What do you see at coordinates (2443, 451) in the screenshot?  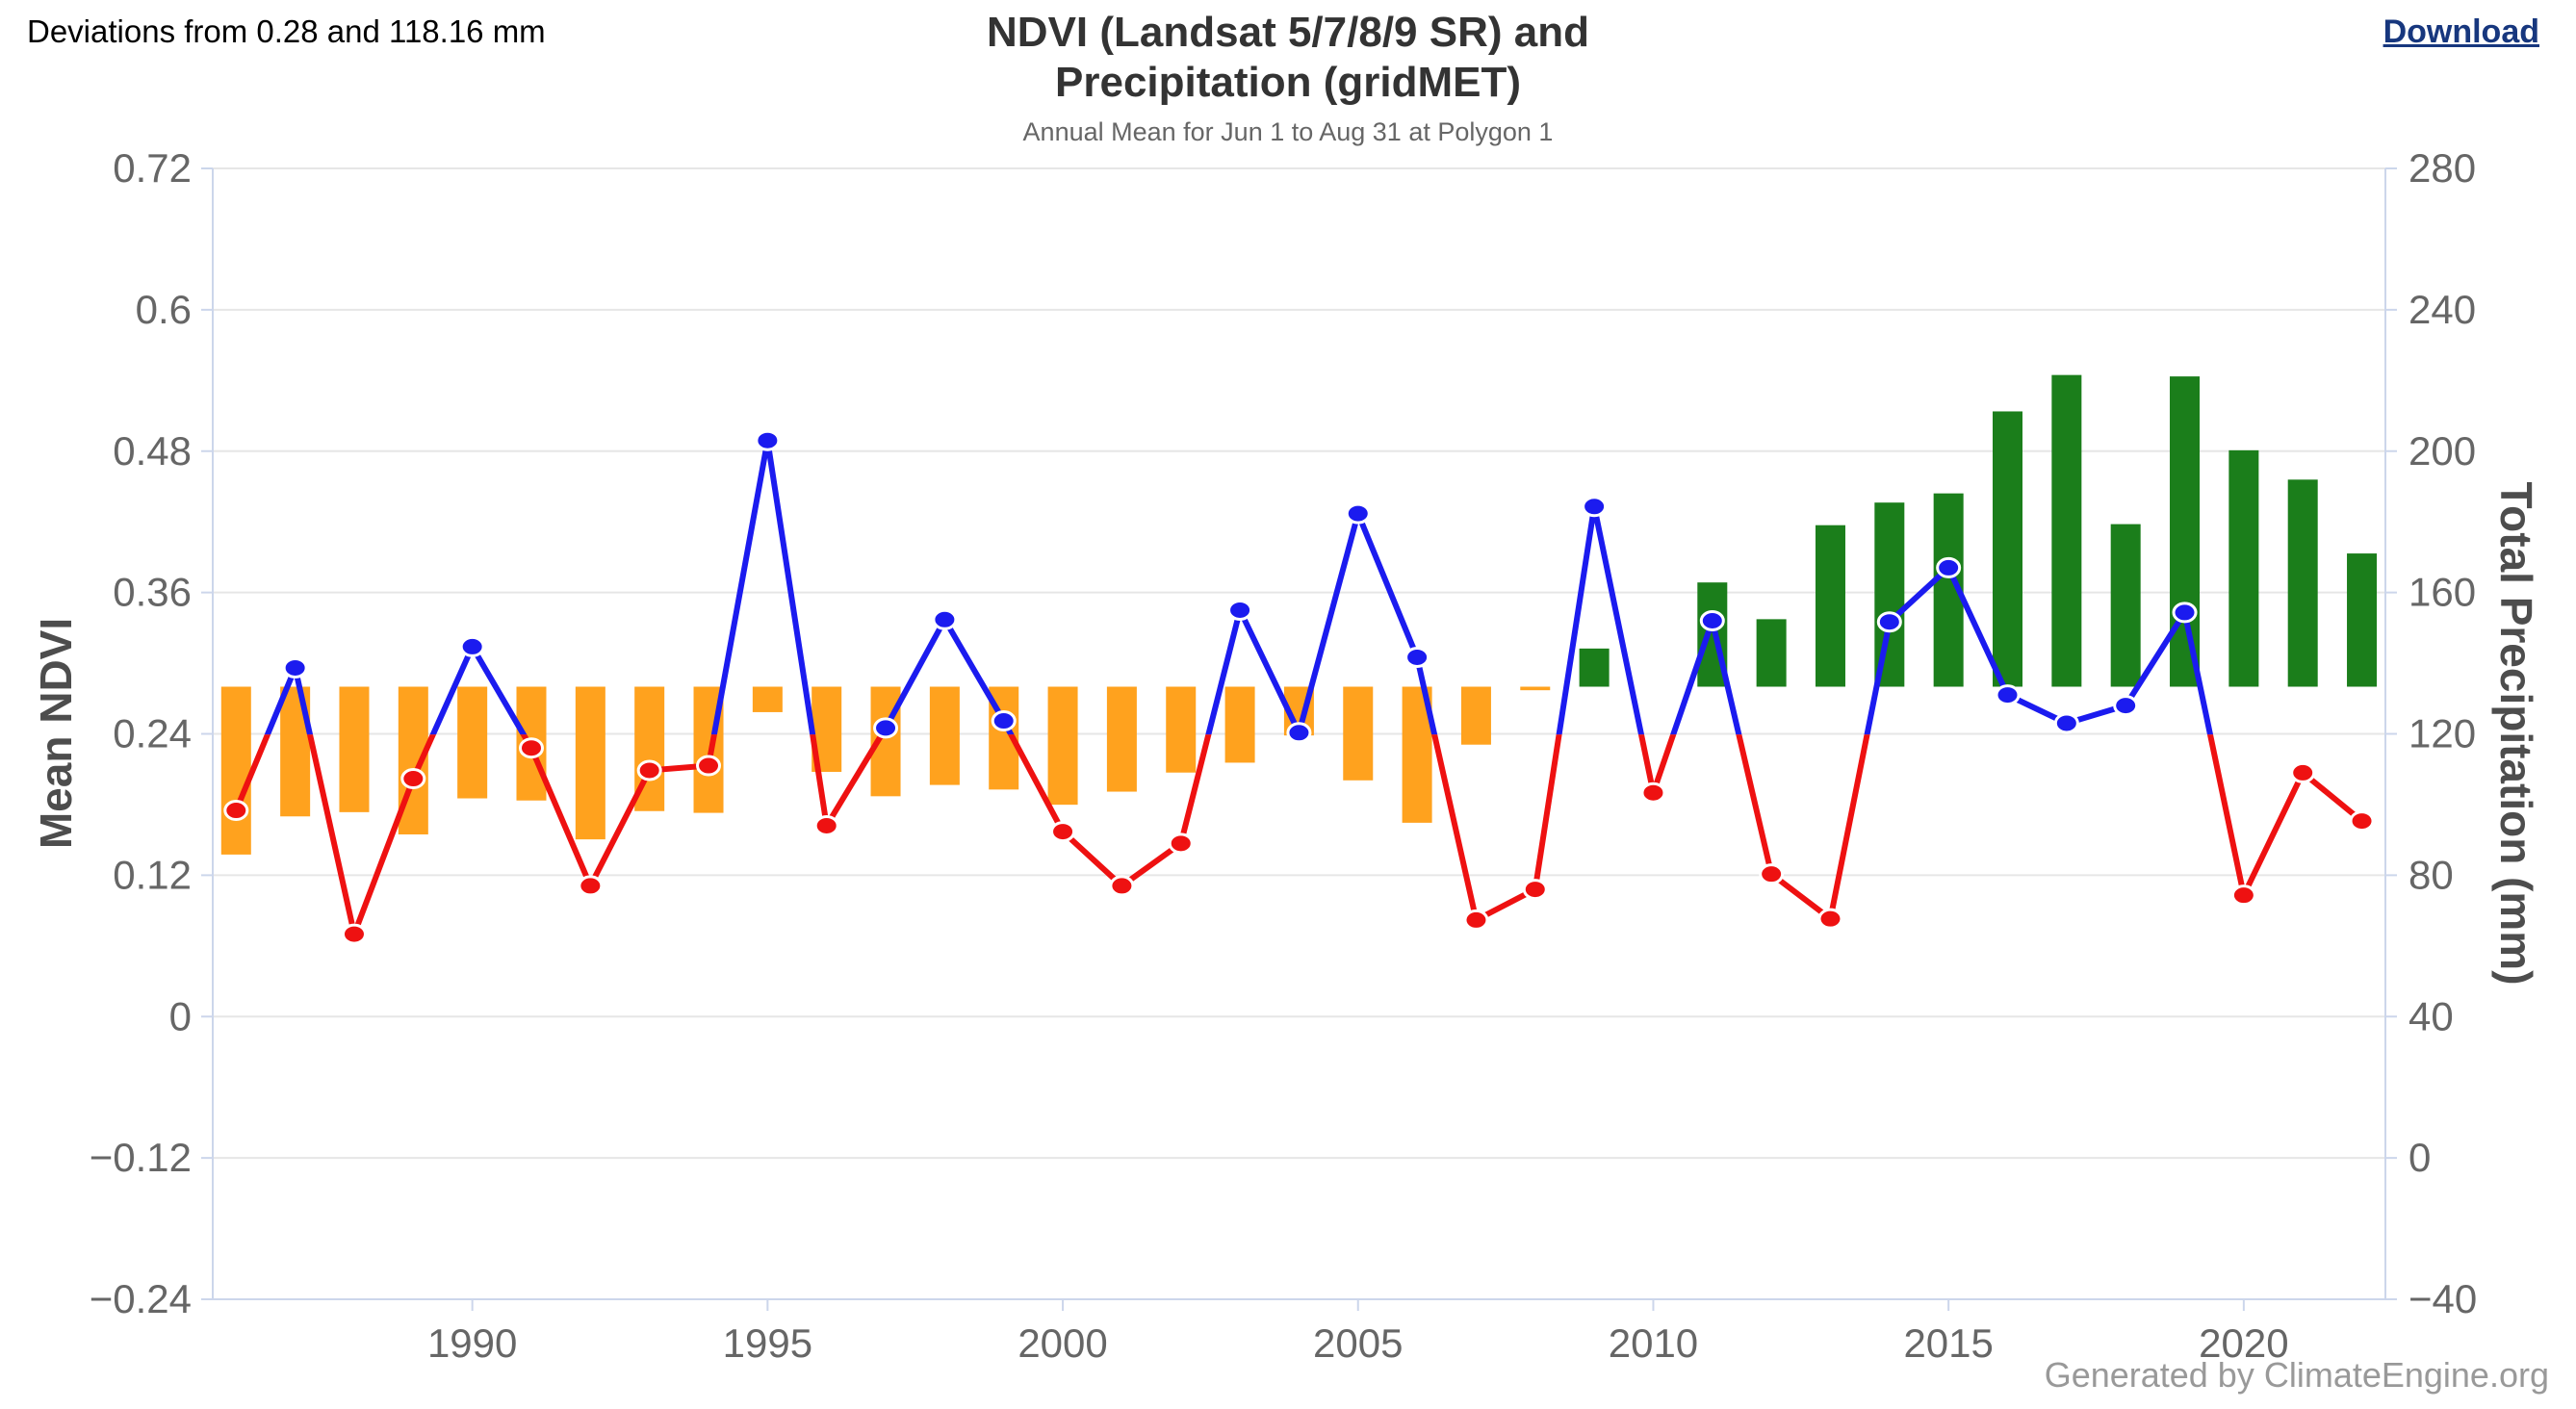 I see `right-axis-tick-label: 200` at bounding box center [2443, 451].